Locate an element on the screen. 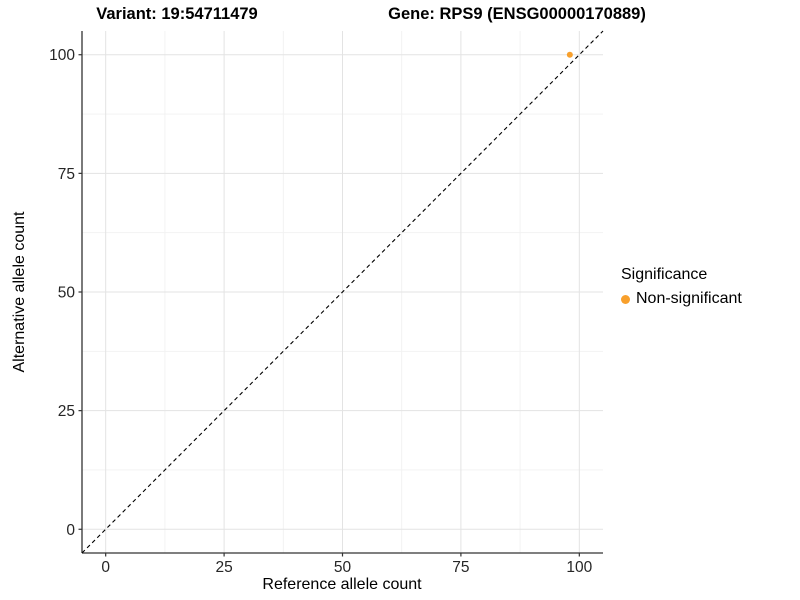 Image resolution: width=800 pixels, height=600 pixels. legend-item: Non-significant is located at coordinates (681, 299).